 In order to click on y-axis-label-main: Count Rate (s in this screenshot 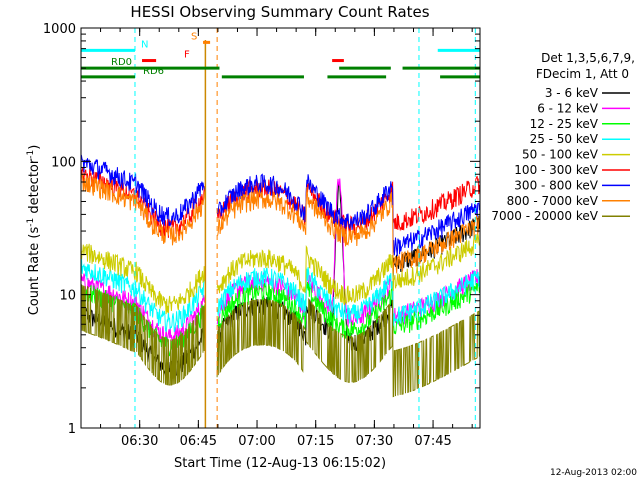, I will do `click(34, 271)`.